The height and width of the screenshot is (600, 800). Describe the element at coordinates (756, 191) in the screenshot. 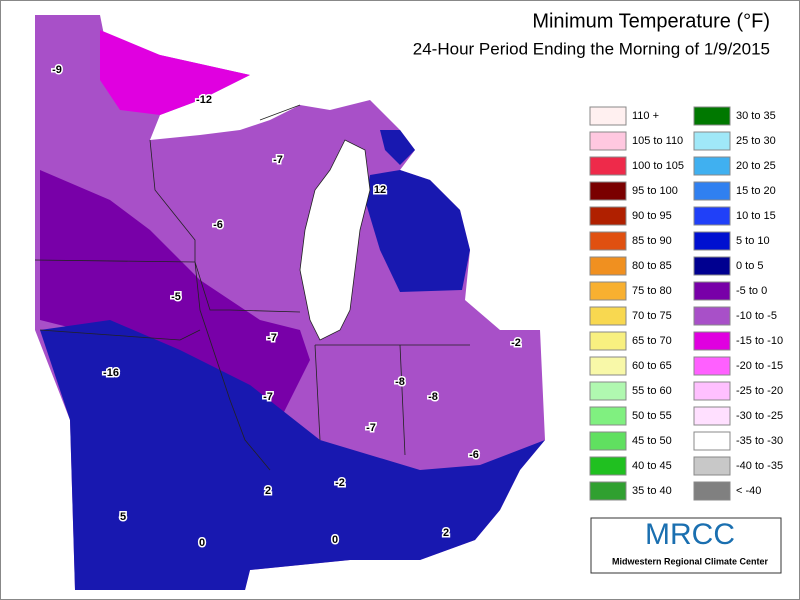

I see `legend-label: 15 to 20` at that location.